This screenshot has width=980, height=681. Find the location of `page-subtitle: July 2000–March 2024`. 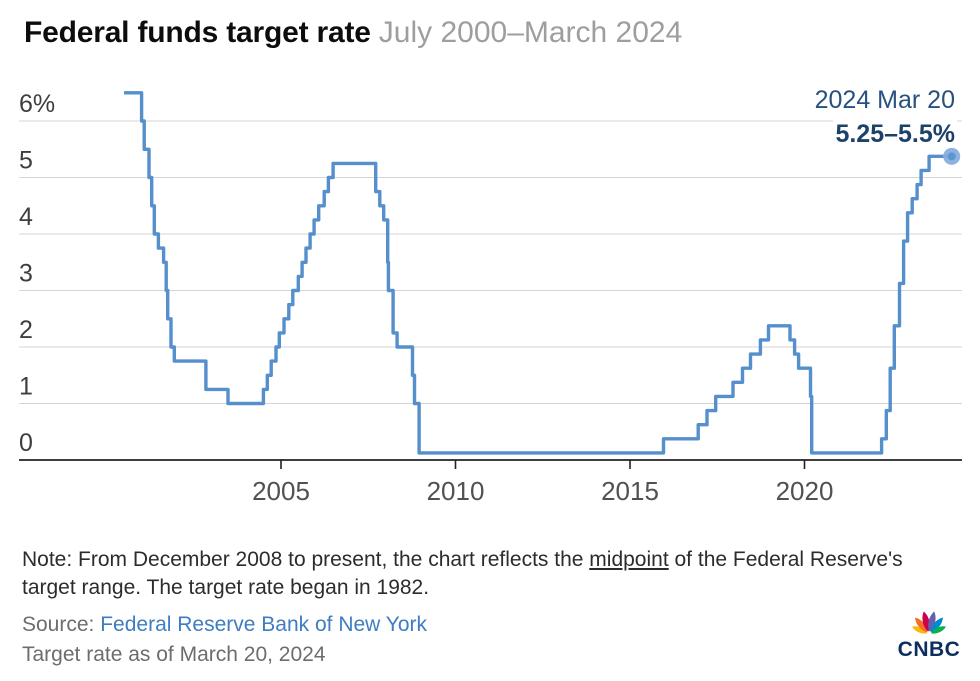

page-subtitle: July 2000–March 2024 is located at coordinates (530, 32).